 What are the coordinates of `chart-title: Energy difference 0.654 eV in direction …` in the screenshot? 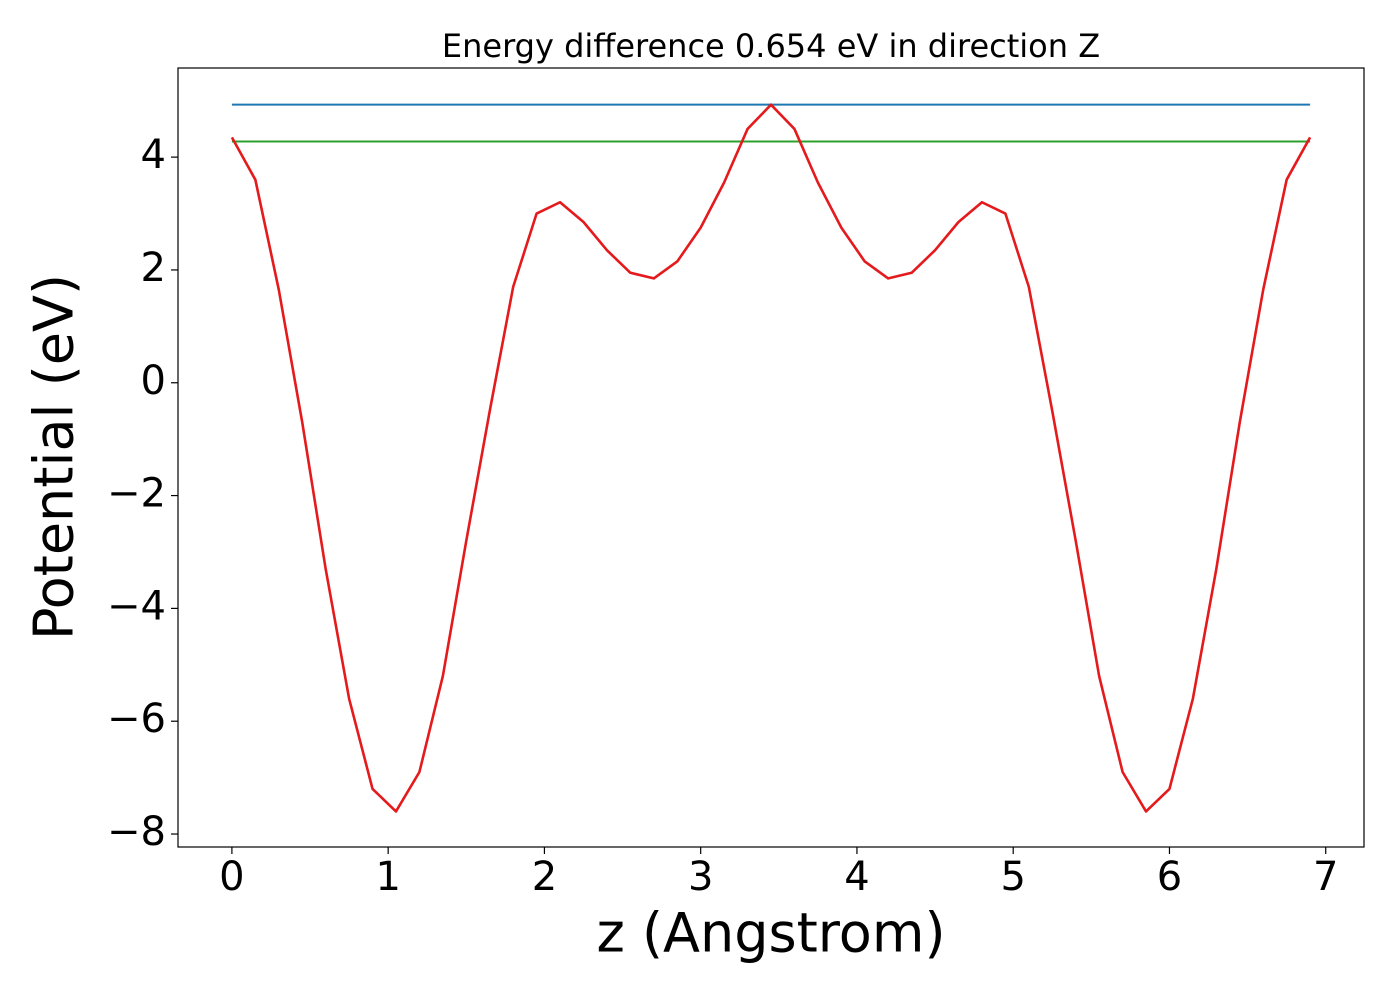 It's located at (771, 46).